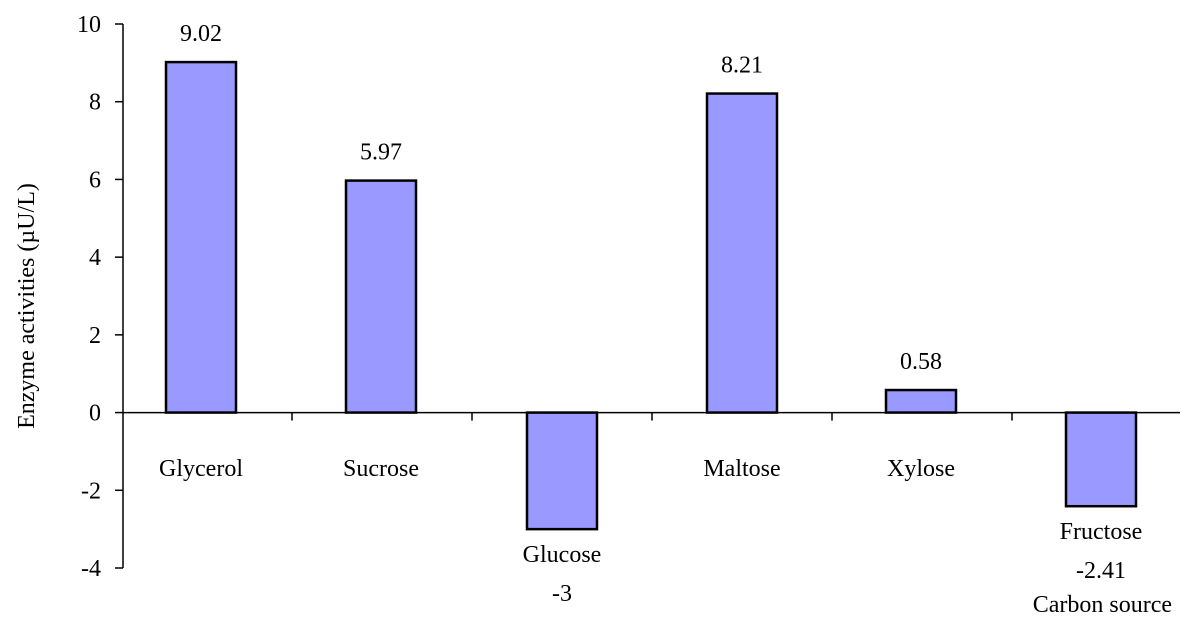  I want to click on data-label: -3, so click(562, 594).